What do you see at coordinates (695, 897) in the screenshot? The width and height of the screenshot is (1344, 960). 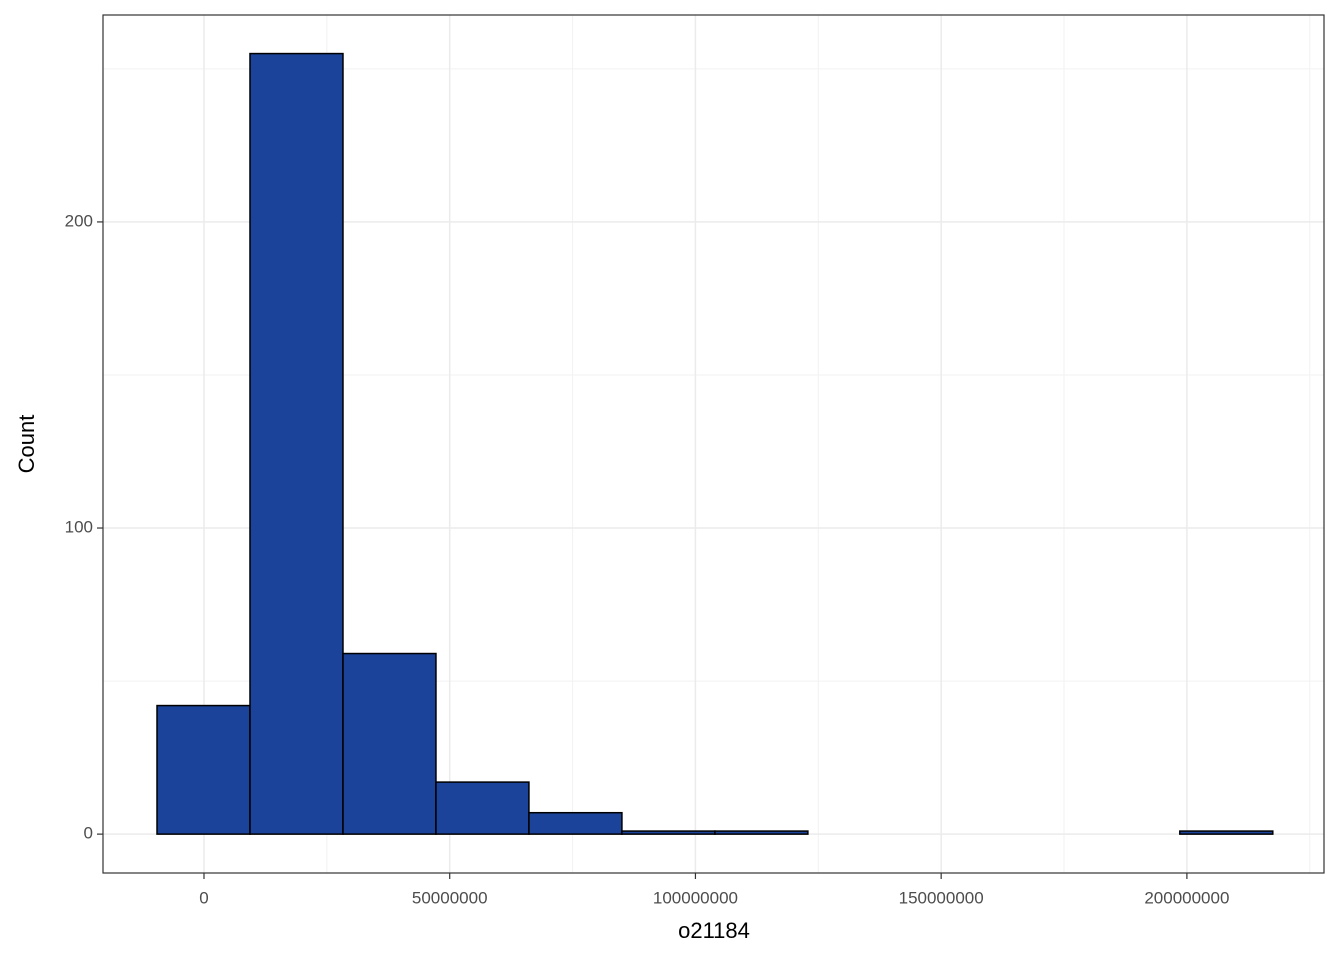 I see `x-tick-label: 100000000` at bounding box center [695, 897].